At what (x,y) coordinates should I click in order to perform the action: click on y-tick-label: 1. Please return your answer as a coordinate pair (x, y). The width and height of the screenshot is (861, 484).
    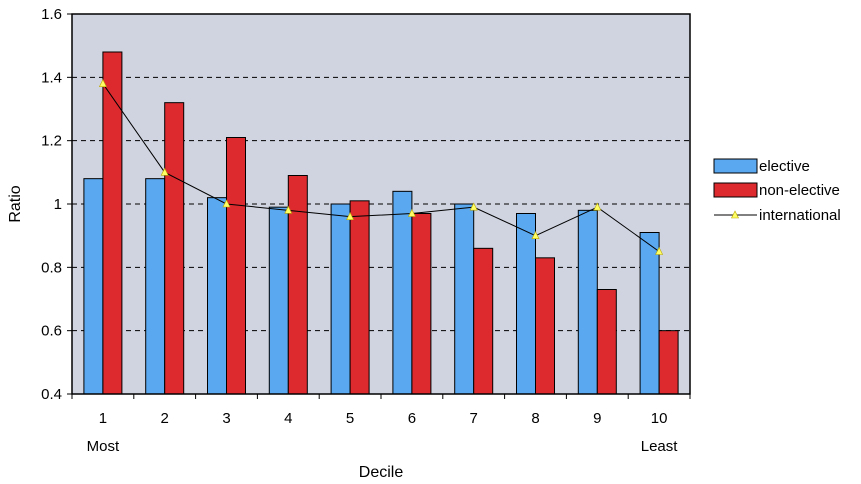
    Looking at the image, I should click on (58, 204).